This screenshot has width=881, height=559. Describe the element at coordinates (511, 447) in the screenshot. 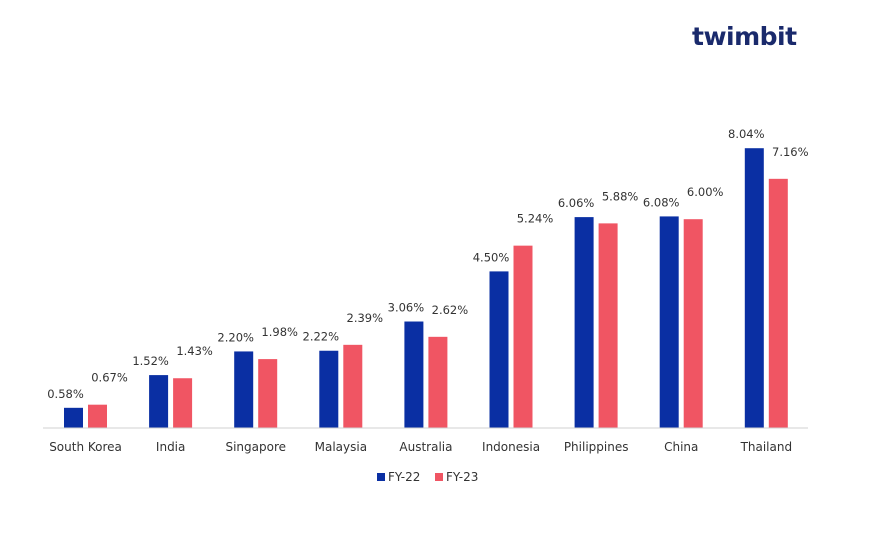

I see `category-label-indonesia: Indonesia` at that location.